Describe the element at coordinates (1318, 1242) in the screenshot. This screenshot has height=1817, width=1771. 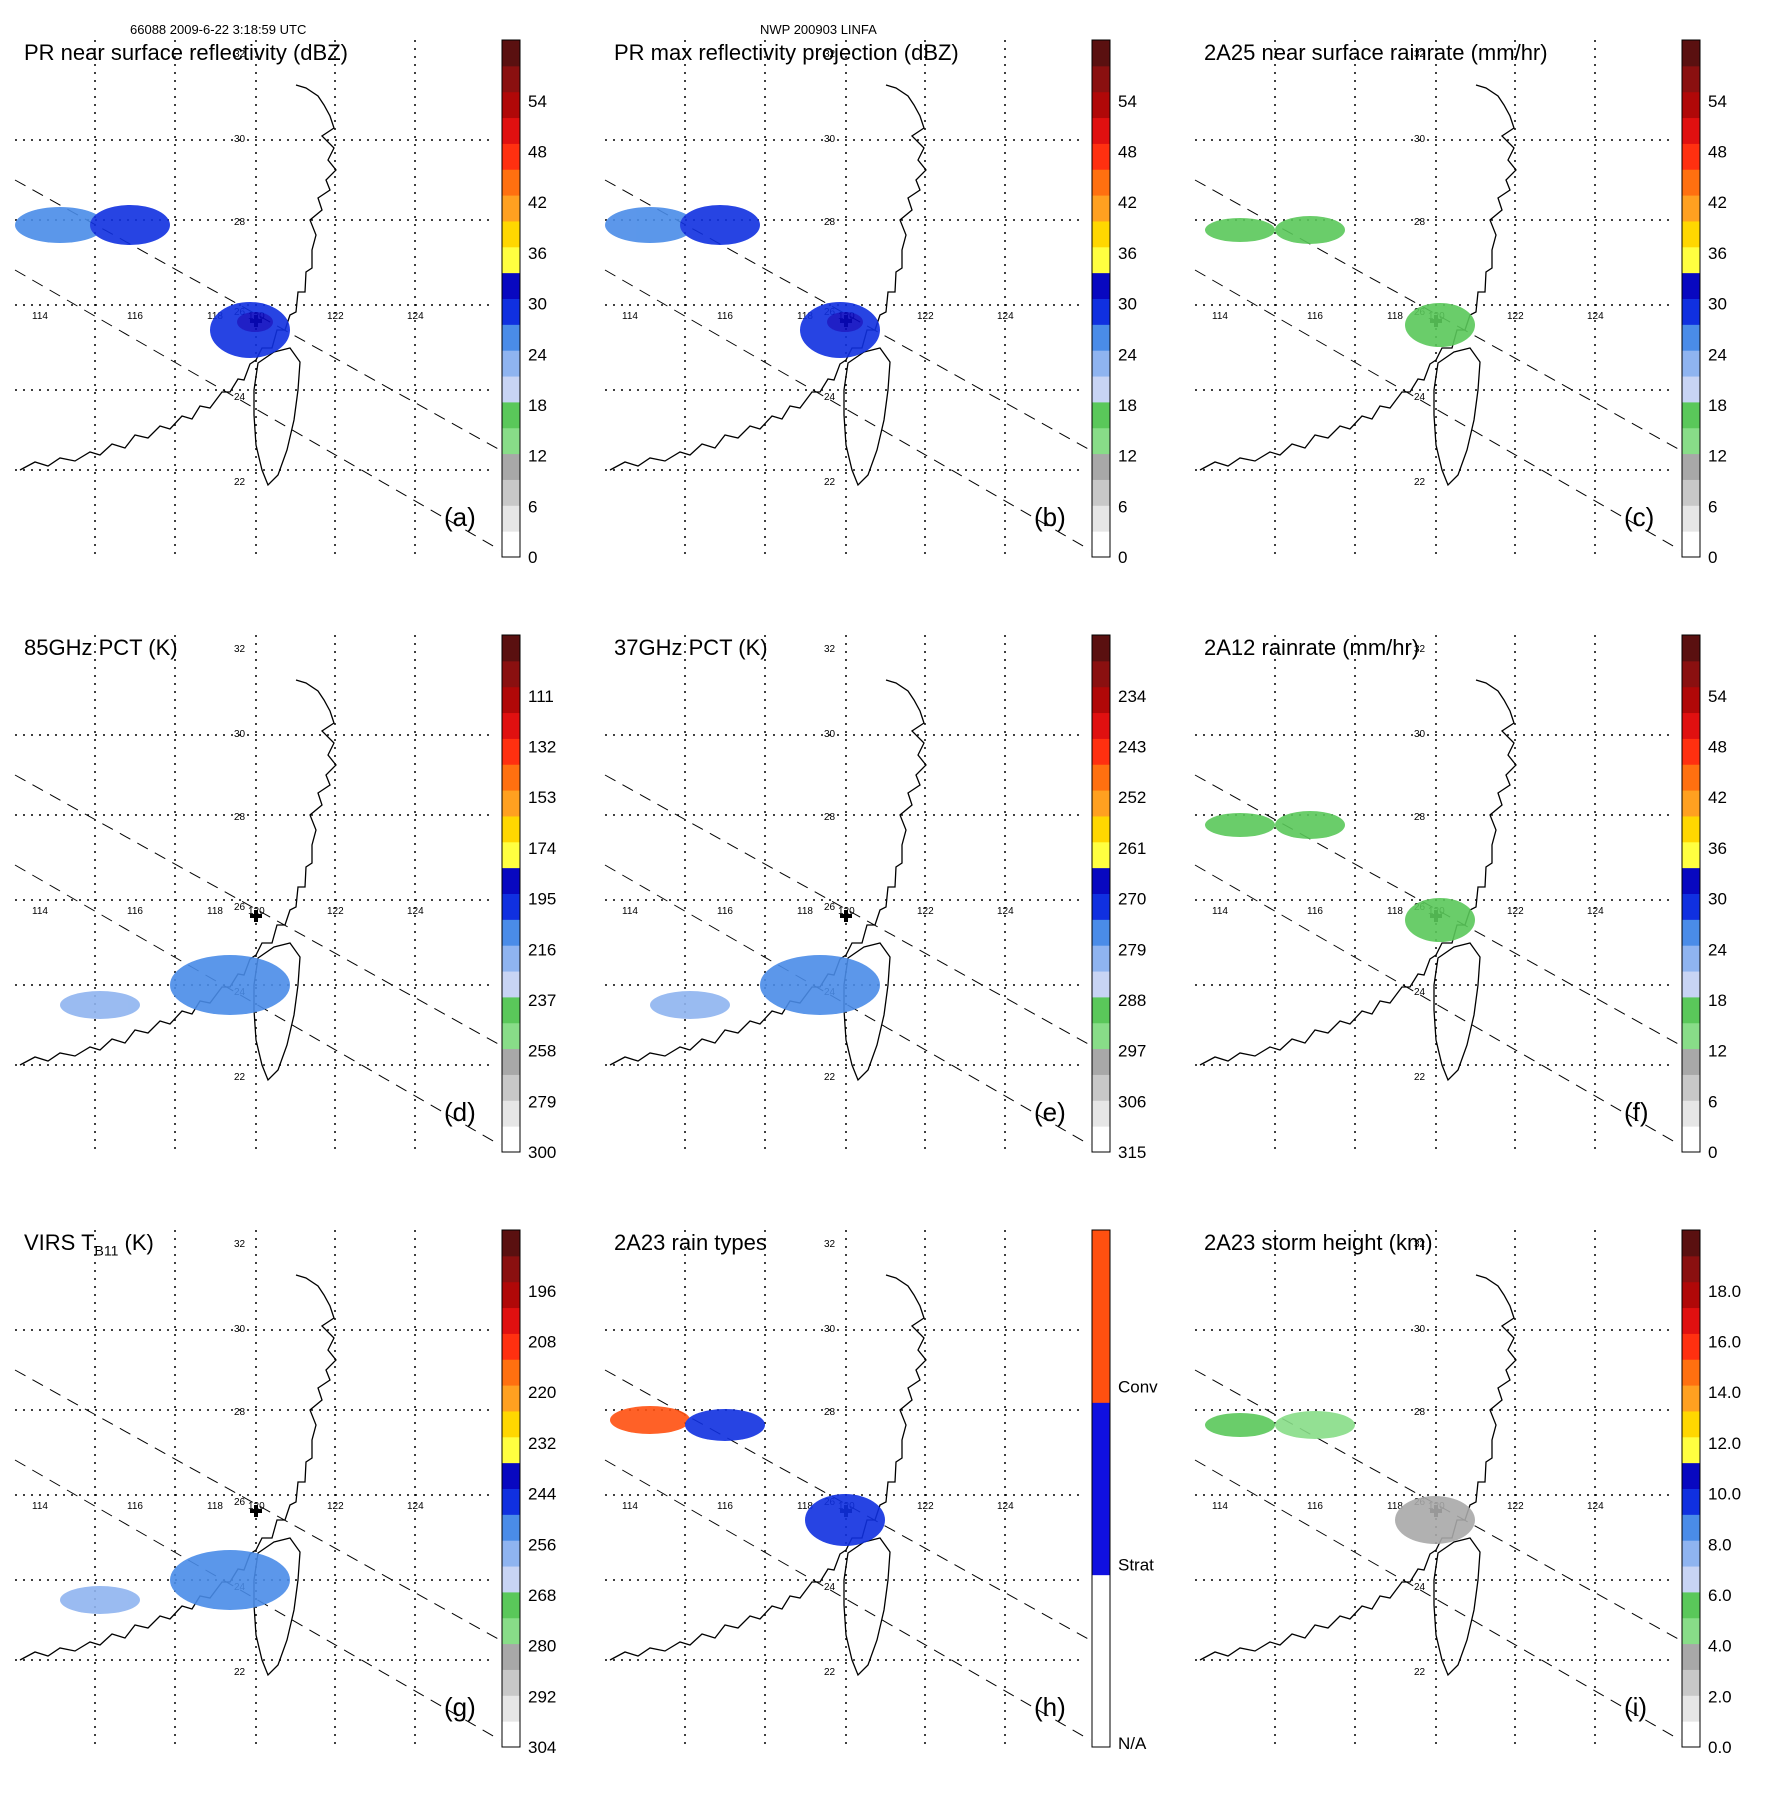
I see `panel-title: 2A23 storm height (km)` at that location.